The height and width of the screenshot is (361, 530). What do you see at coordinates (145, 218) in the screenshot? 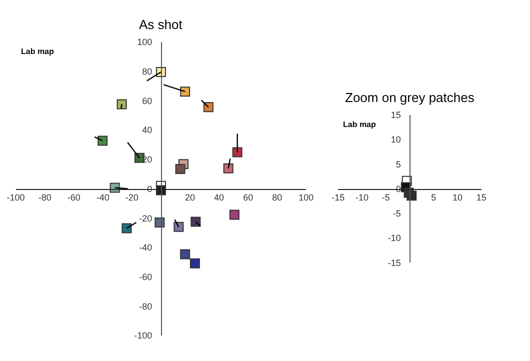
I see `y-tick-label: -20` at bounding box center [145, 218].